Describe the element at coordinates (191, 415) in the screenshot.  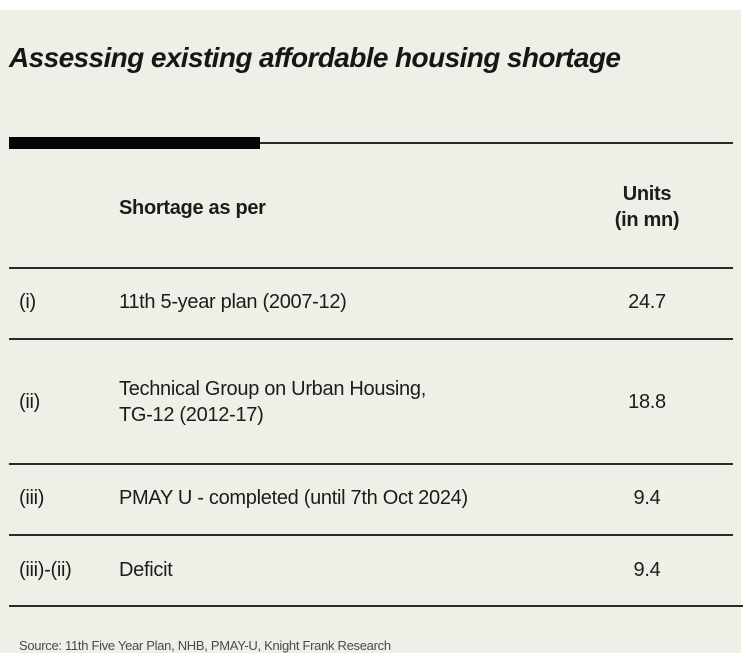
I see `row-label-line2: TG-12 (2012-17)` at that location.